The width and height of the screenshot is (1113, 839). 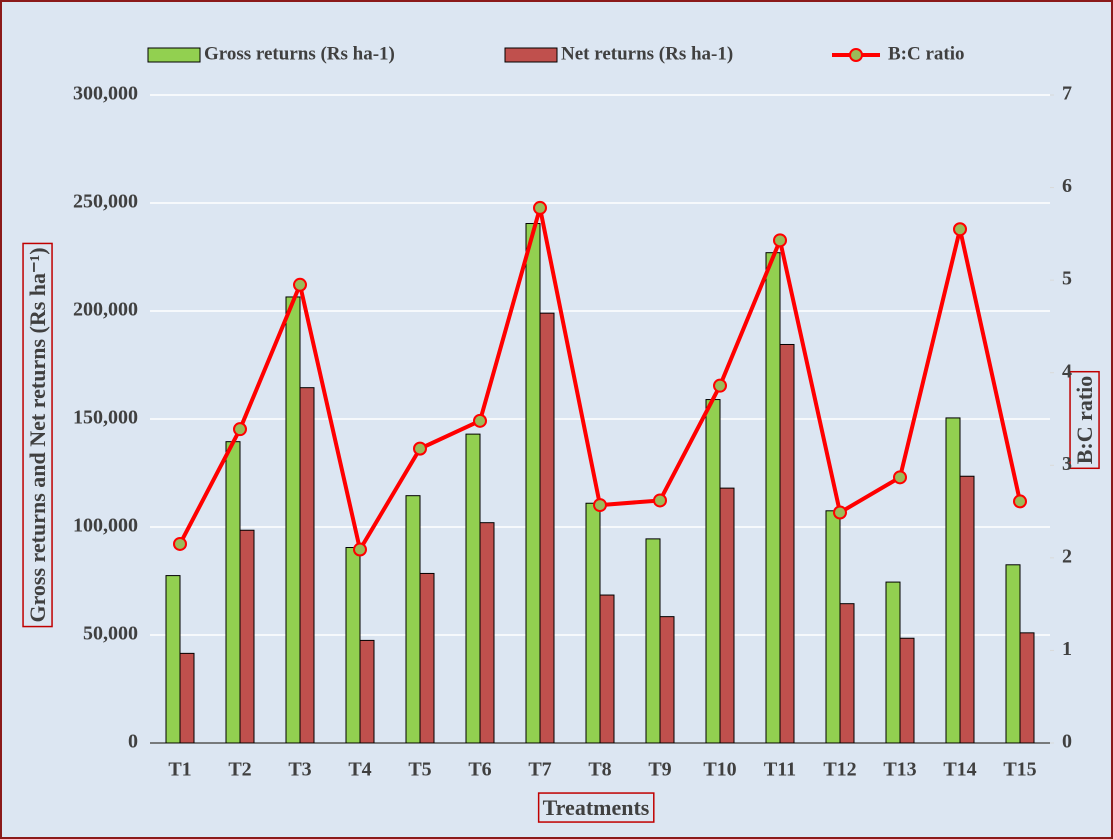 I want to click on y2-axis-title: B:C ratio, so click(x=1084, y=420).